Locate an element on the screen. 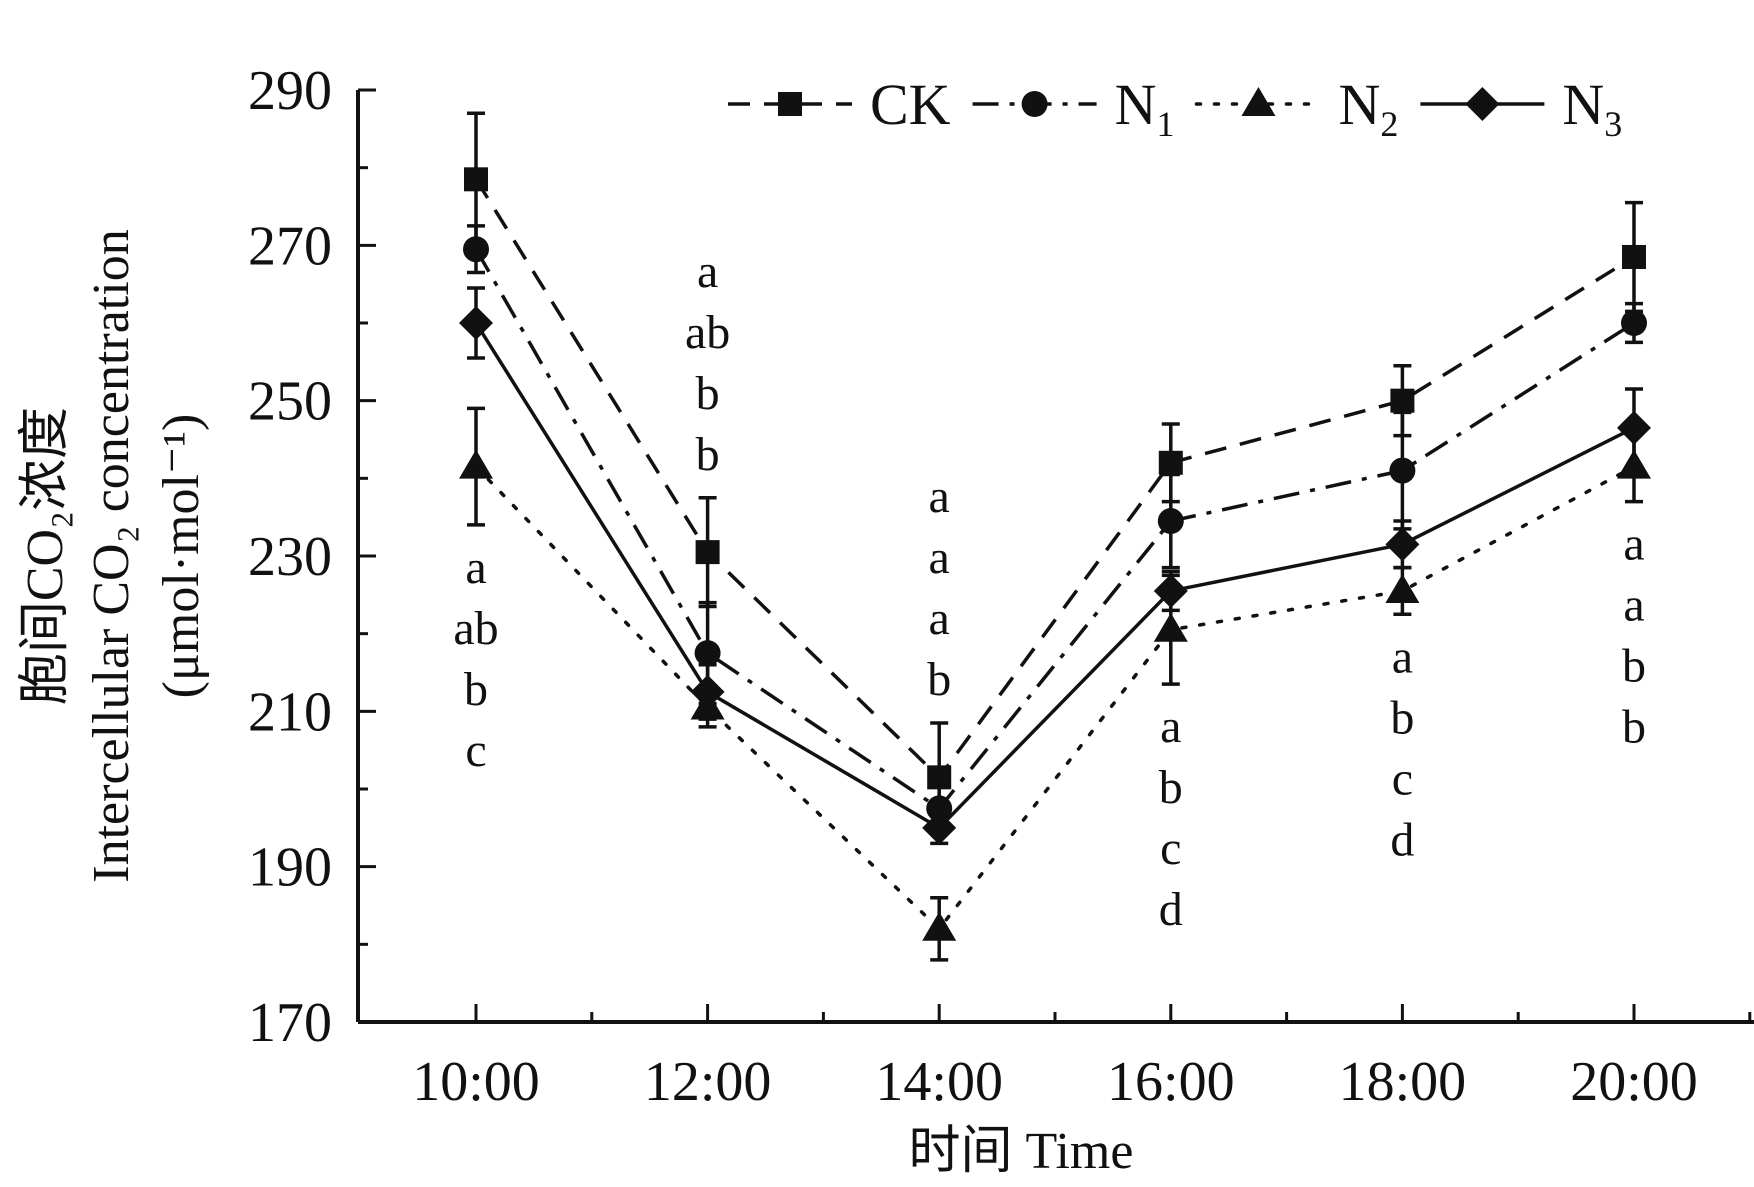 The image size is (1754, 1187). legend-item-n1: N1 is located at coordinates (1073, 108).